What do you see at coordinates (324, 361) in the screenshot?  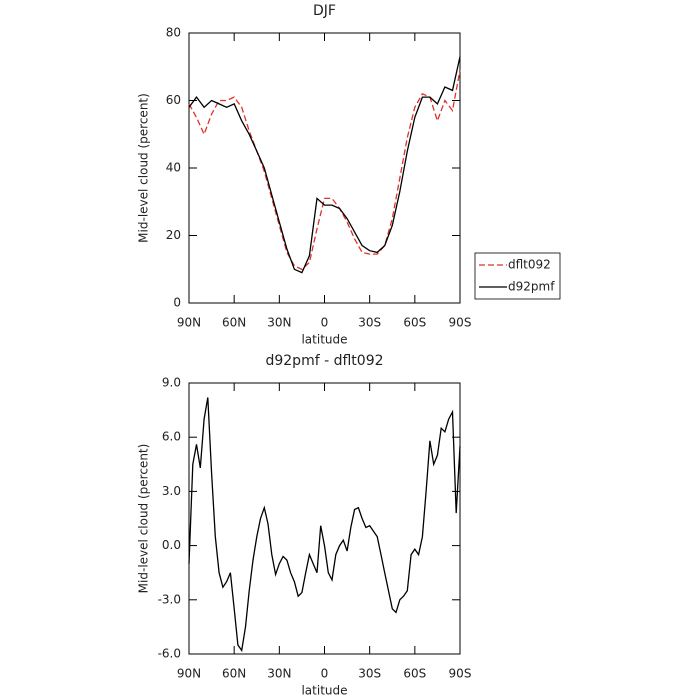 I see `chart-title: d92pmf - dflt092` at bounding box center [324, 361].